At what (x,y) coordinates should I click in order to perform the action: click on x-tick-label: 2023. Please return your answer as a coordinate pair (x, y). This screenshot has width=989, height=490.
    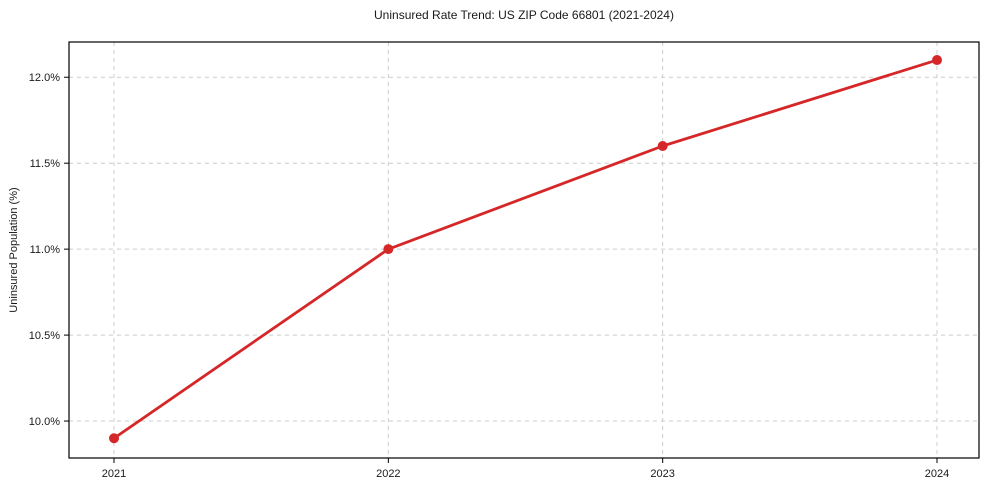
    Looking at the image, I should click on (662, 474).